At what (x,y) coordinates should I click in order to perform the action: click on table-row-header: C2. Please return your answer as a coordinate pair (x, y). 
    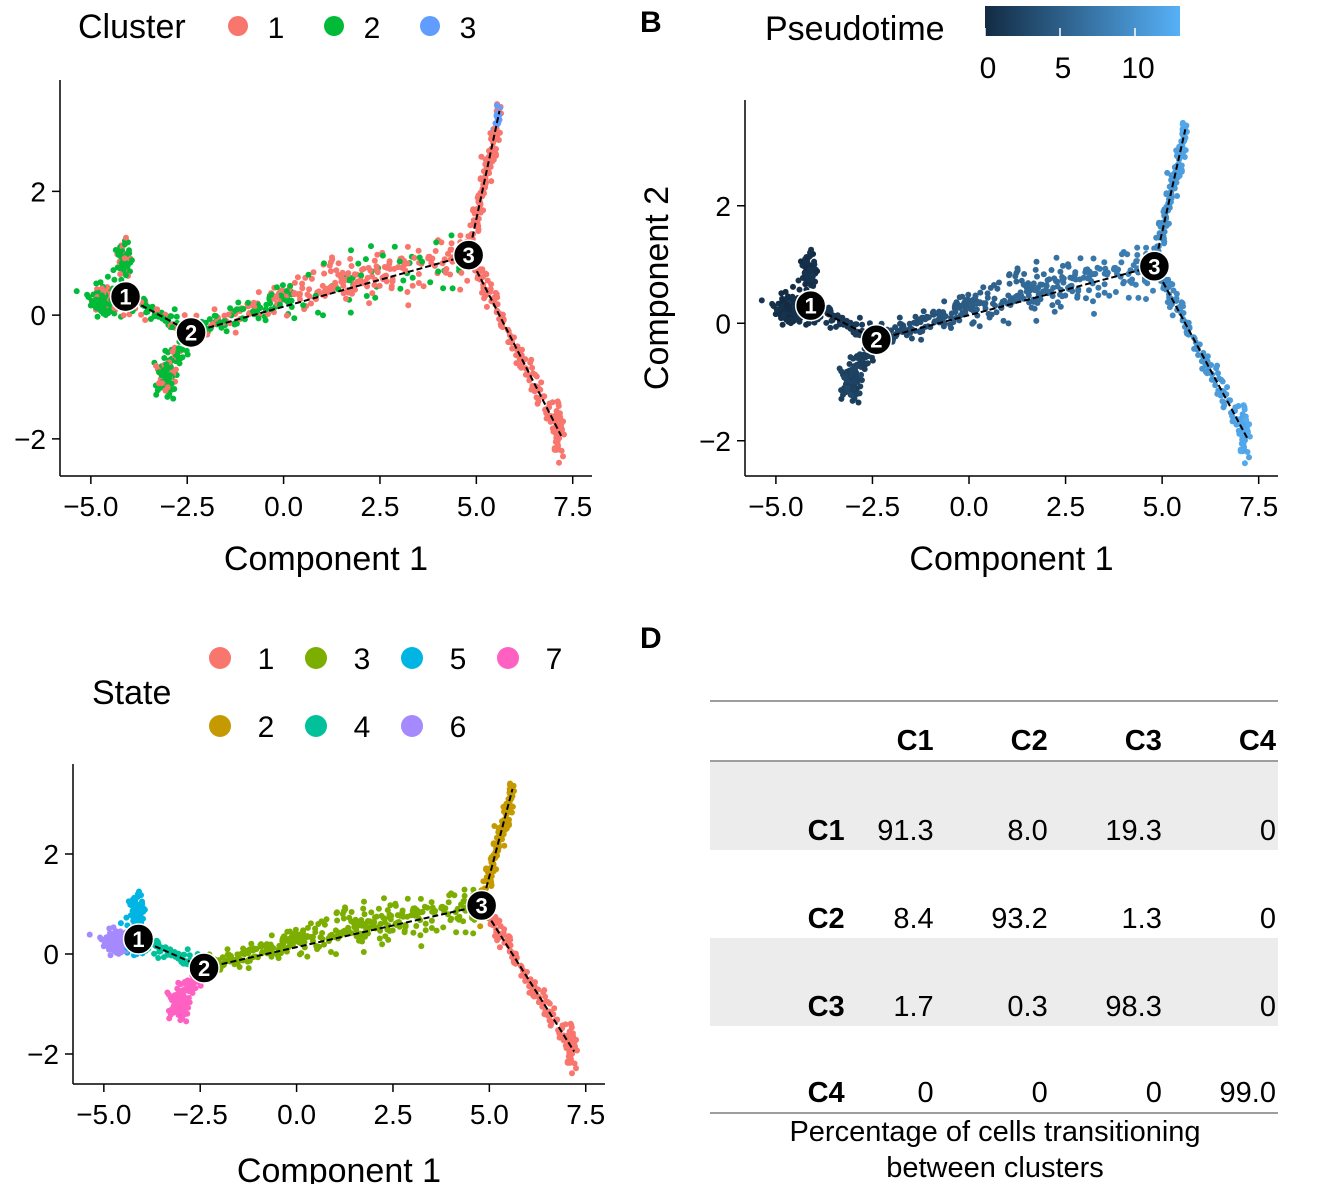
    Looking at the image, I should click on (826, 919).